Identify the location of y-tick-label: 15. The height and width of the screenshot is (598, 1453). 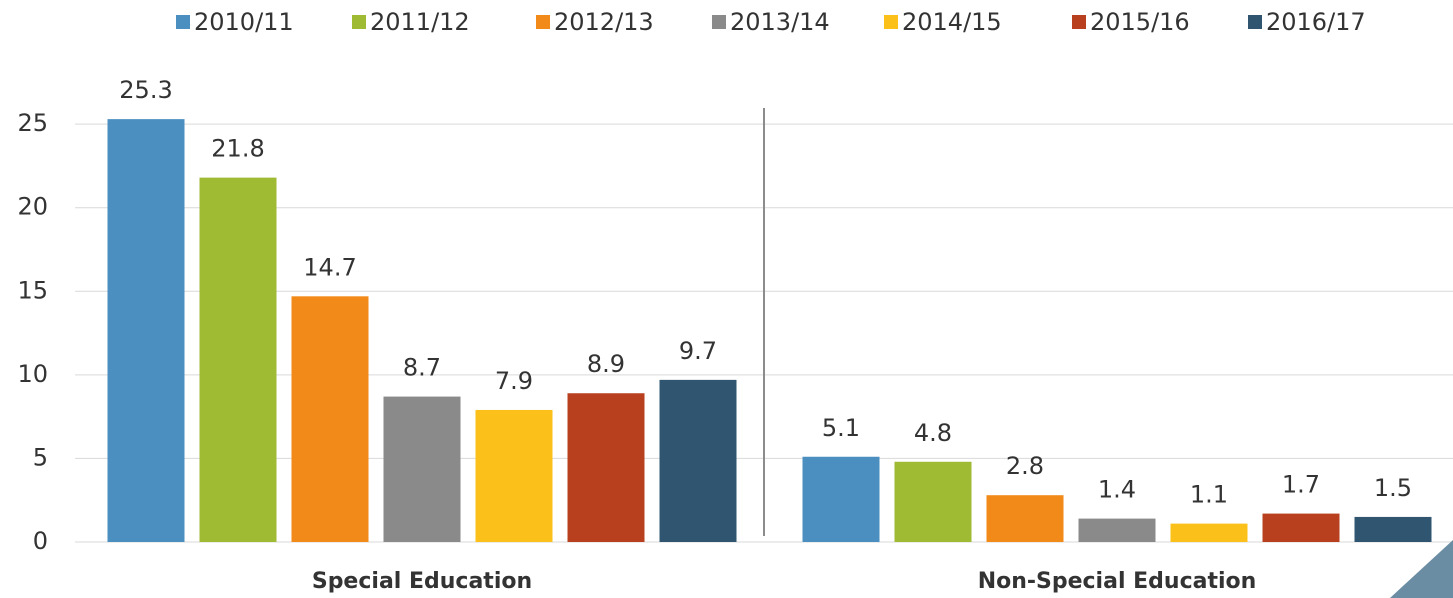
(32, 290).